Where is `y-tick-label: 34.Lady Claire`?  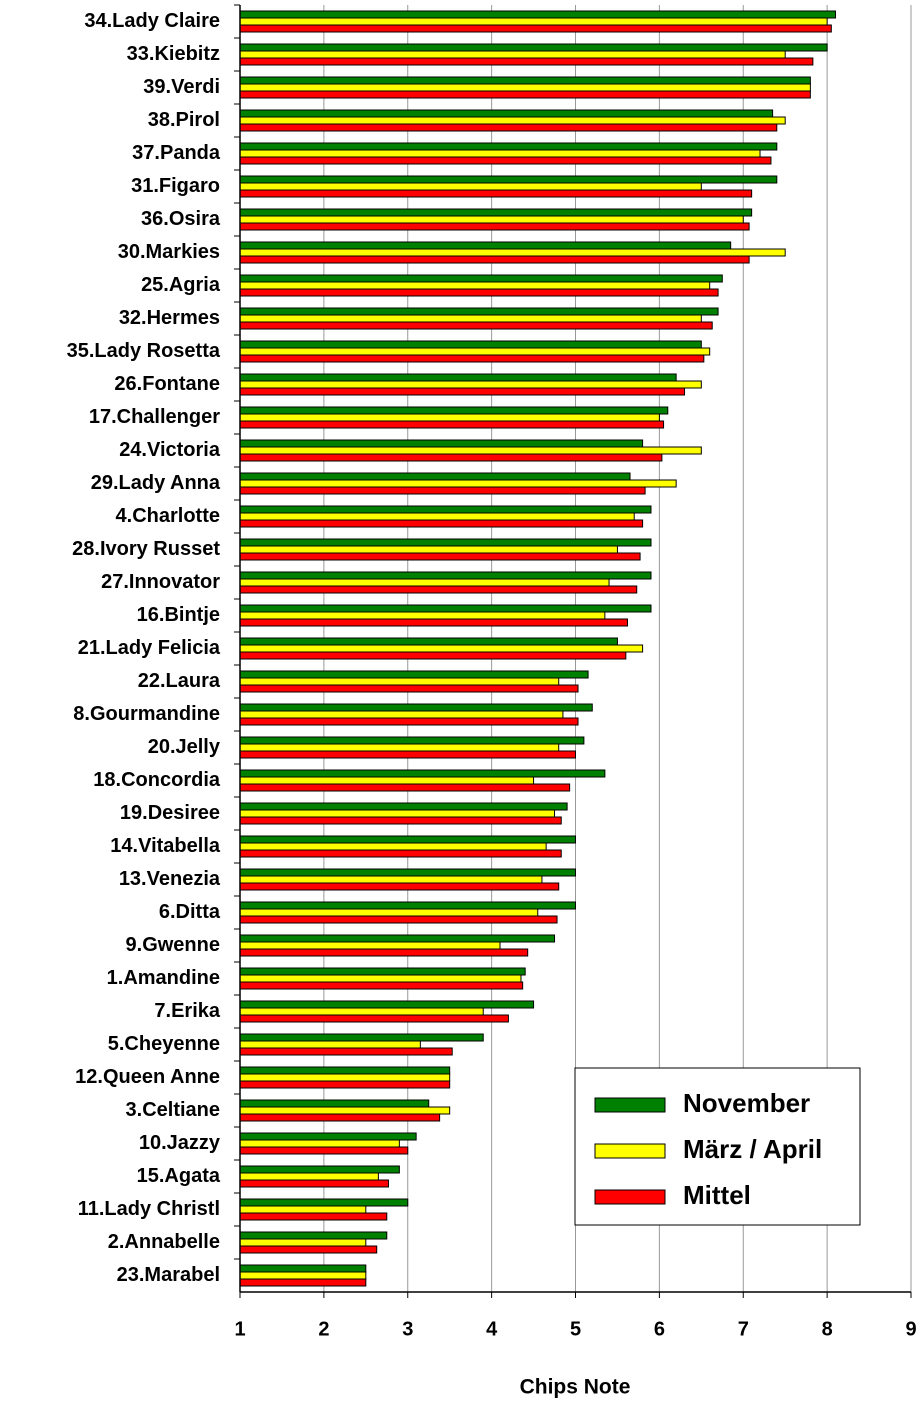 y-tick-label: 34.Lady Claire is located at coordinates (152, 21).